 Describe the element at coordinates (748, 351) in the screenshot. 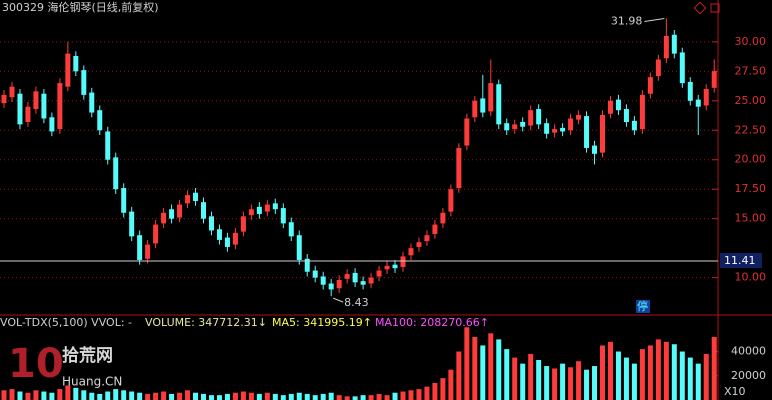

I see `volume-tick-label: 40000` at that location.